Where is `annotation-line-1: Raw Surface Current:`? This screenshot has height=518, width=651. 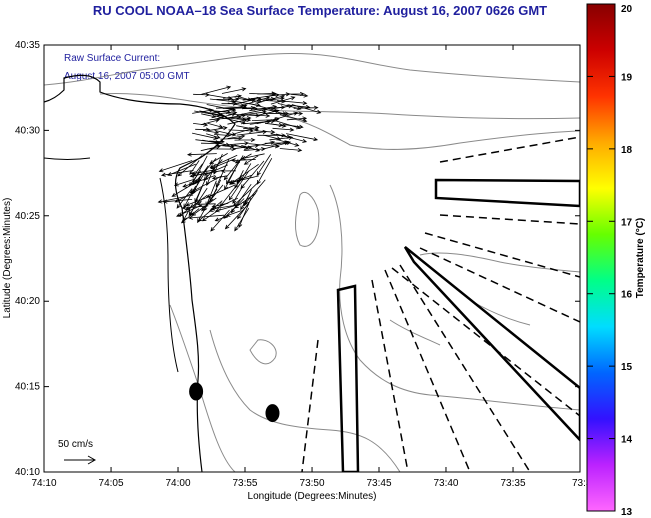
annotation-line-1: Raw Surface Current: is located at coordinates (112, 58).